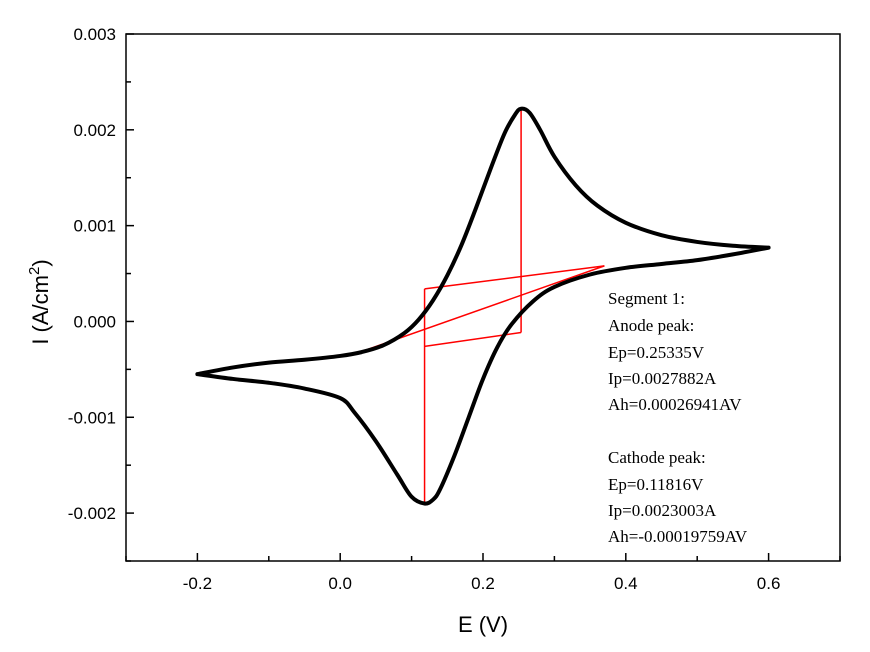  Describe the element at coordinates (657, 457) in the screenshot. I see `legend-line: Cathode peak:` at that location.